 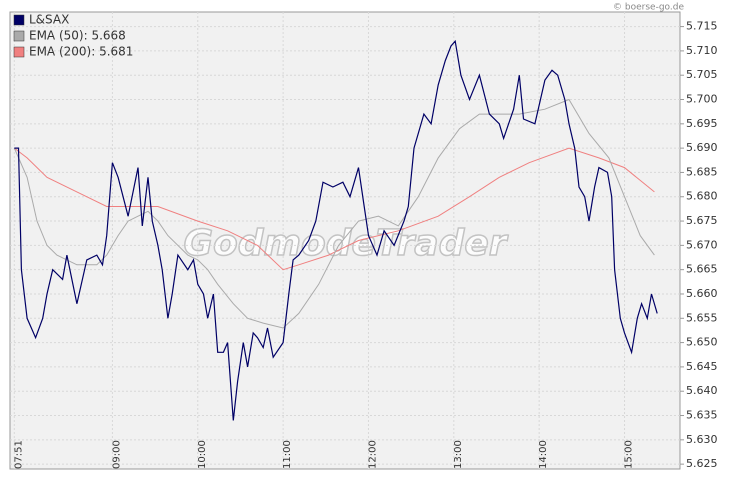 I want to click on x-tick-label: 14:00, so click(x=543, y=454).